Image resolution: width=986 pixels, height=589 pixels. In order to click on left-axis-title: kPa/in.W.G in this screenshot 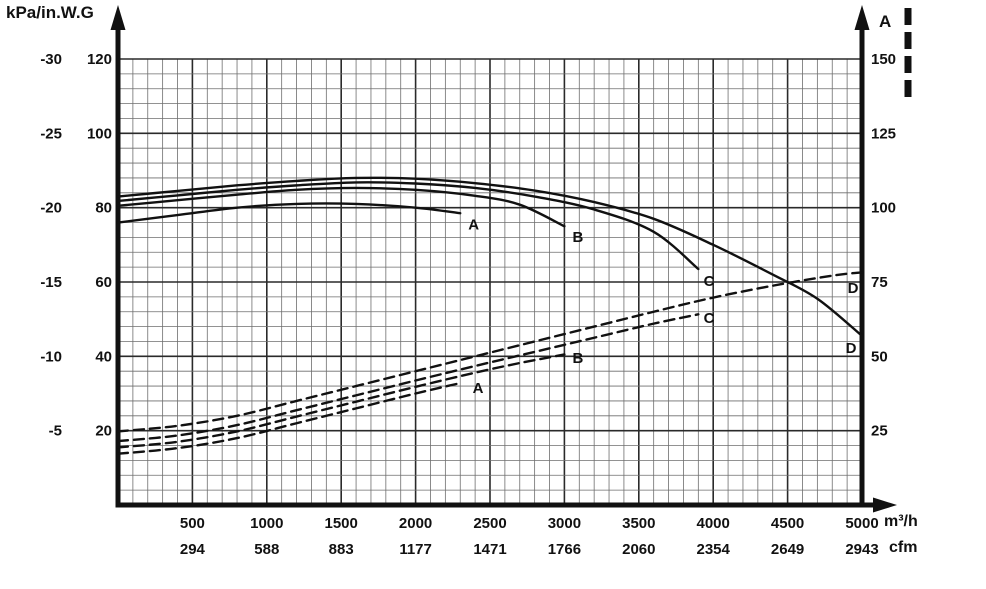, I will do `click(50, 12)`.